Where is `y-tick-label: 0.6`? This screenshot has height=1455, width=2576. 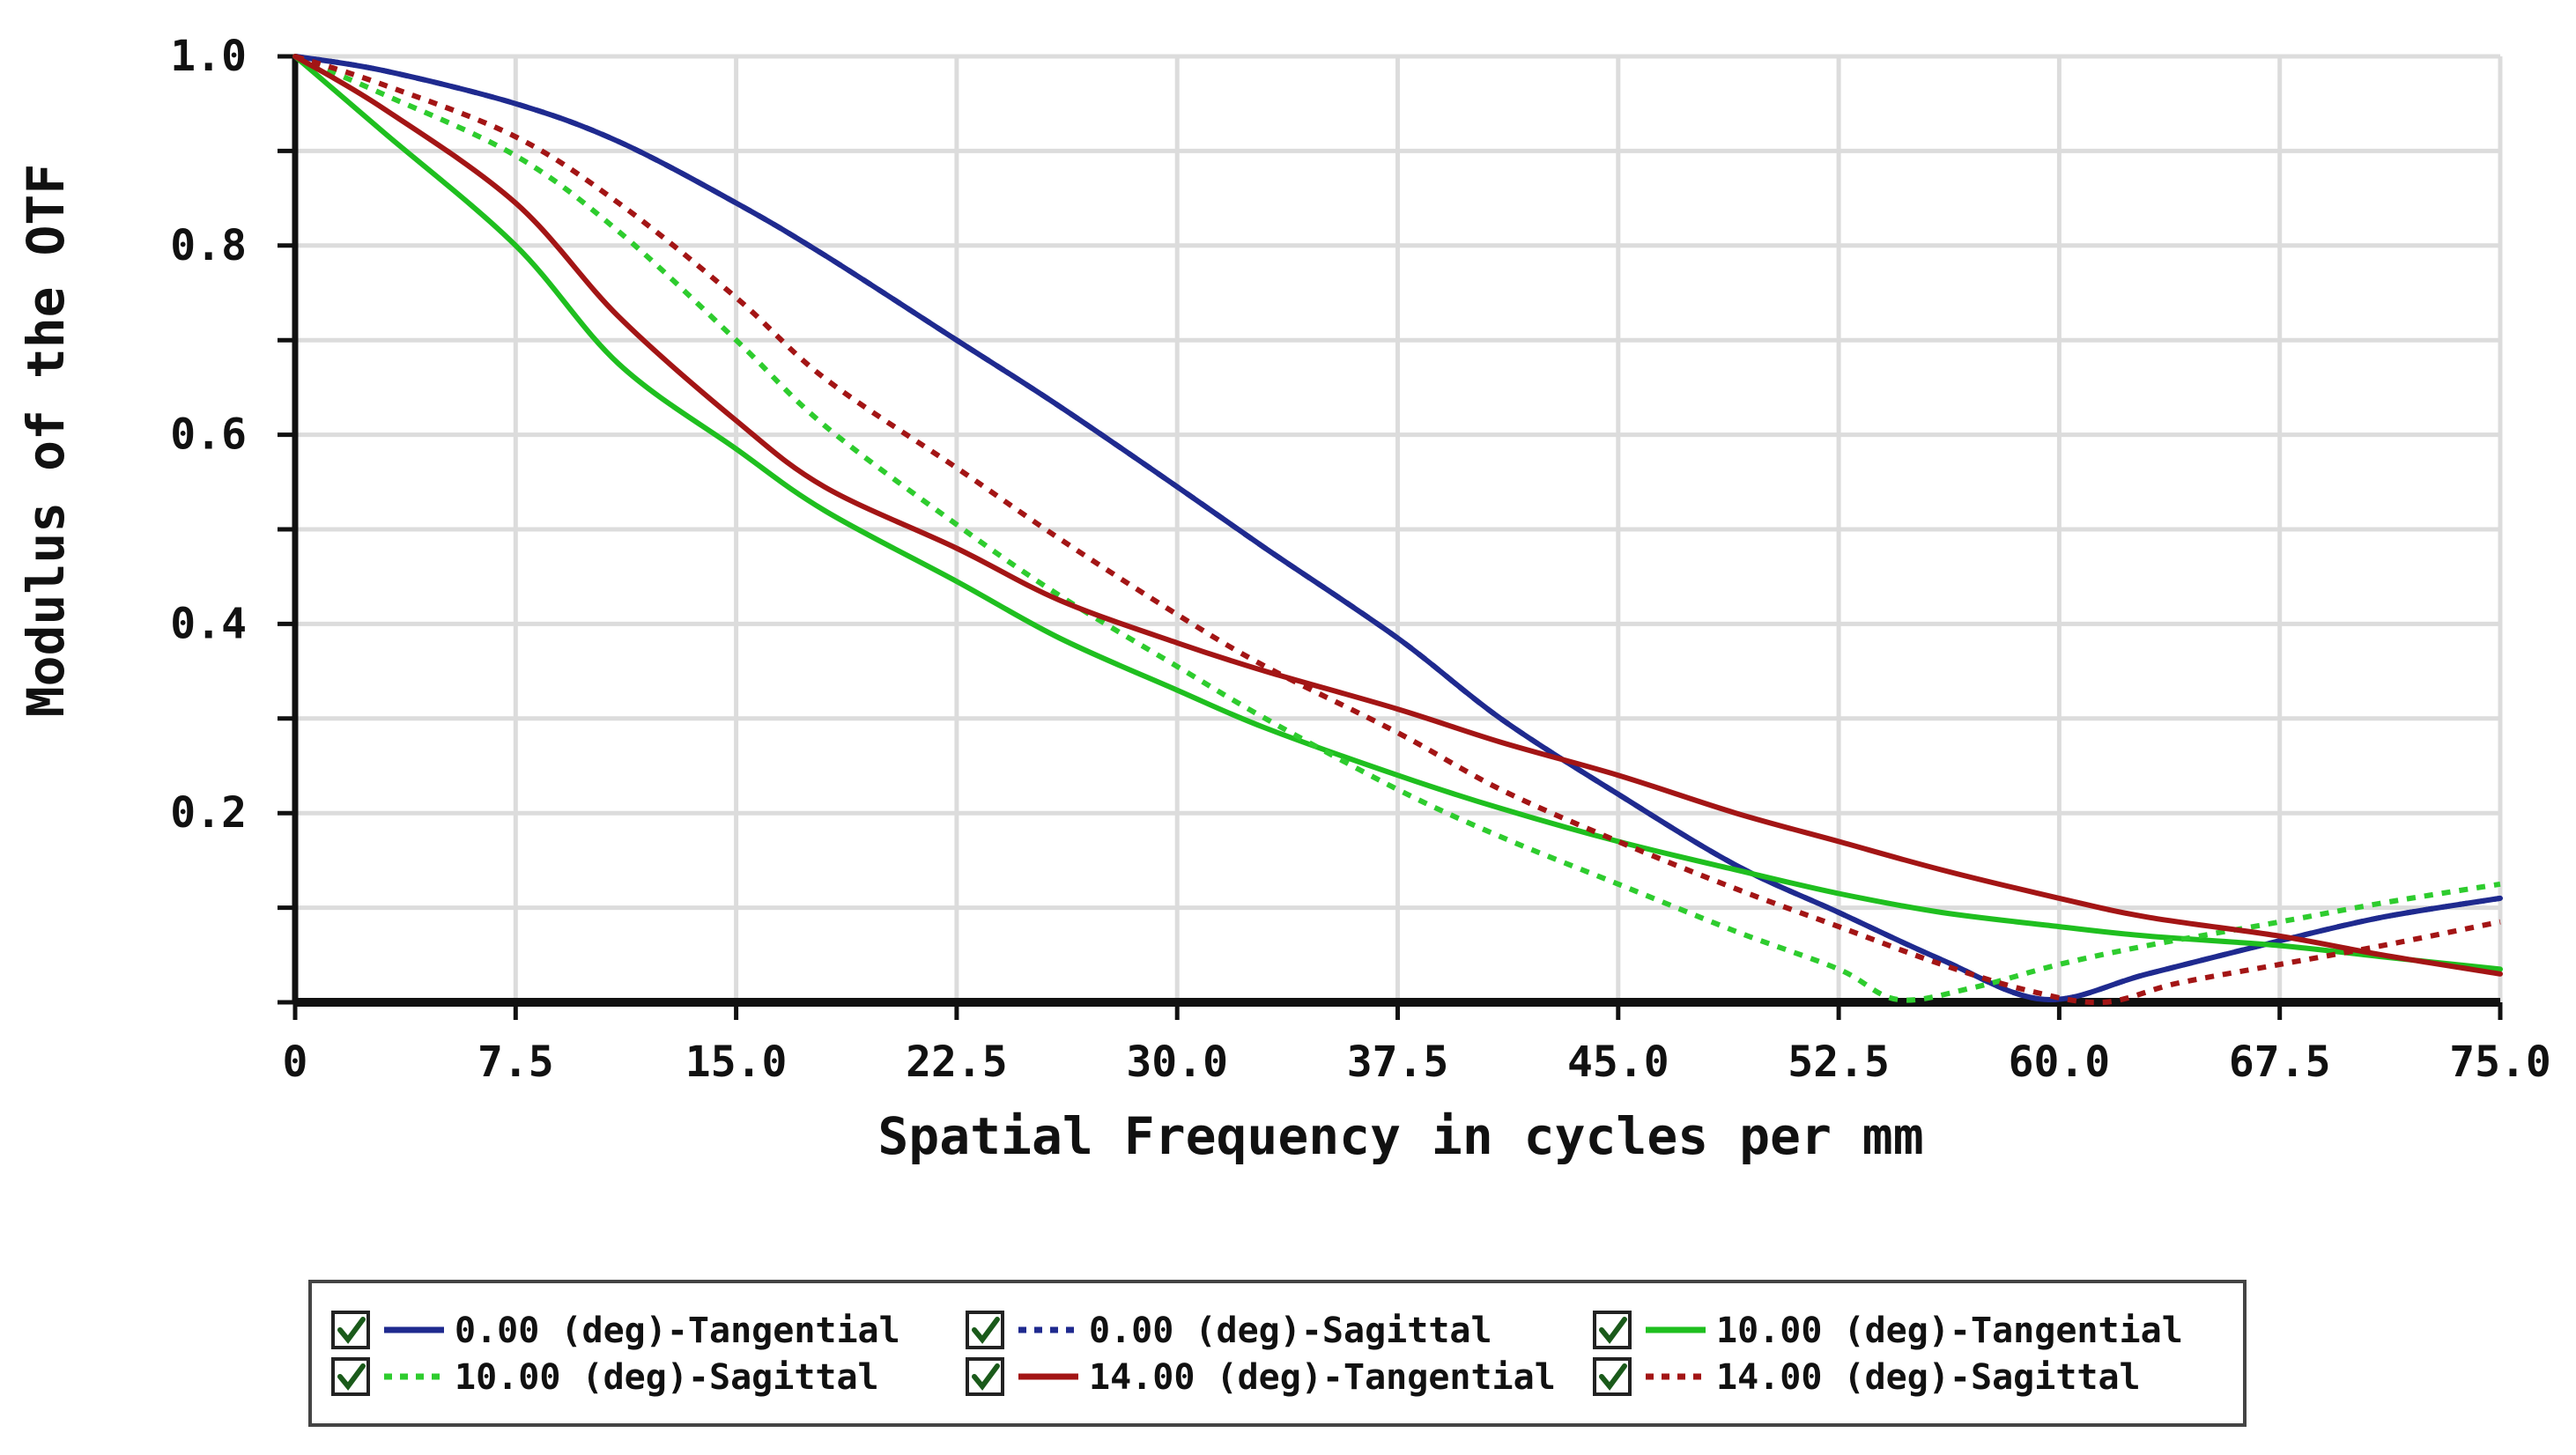
y-tick-label: 0.6 is located at coordinates (209, 435).